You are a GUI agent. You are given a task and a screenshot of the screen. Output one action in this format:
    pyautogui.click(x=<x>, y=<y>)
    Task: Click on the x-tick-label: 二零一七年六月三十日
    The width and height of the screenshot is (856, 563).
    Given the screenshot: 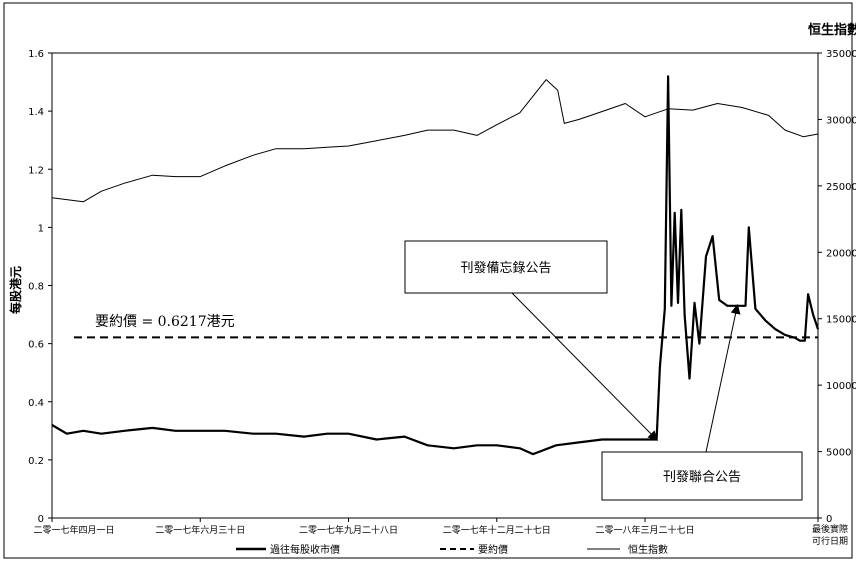 What is the action you would take?
    pyautogui.click(x=200, y=530)
    